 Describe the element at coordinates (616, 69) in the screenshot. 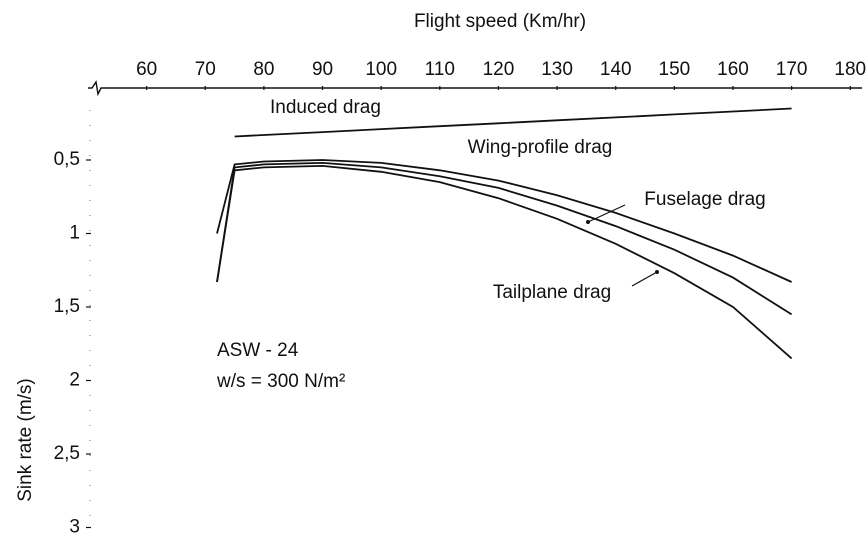

I see `x-tick-label: 140` at that location.